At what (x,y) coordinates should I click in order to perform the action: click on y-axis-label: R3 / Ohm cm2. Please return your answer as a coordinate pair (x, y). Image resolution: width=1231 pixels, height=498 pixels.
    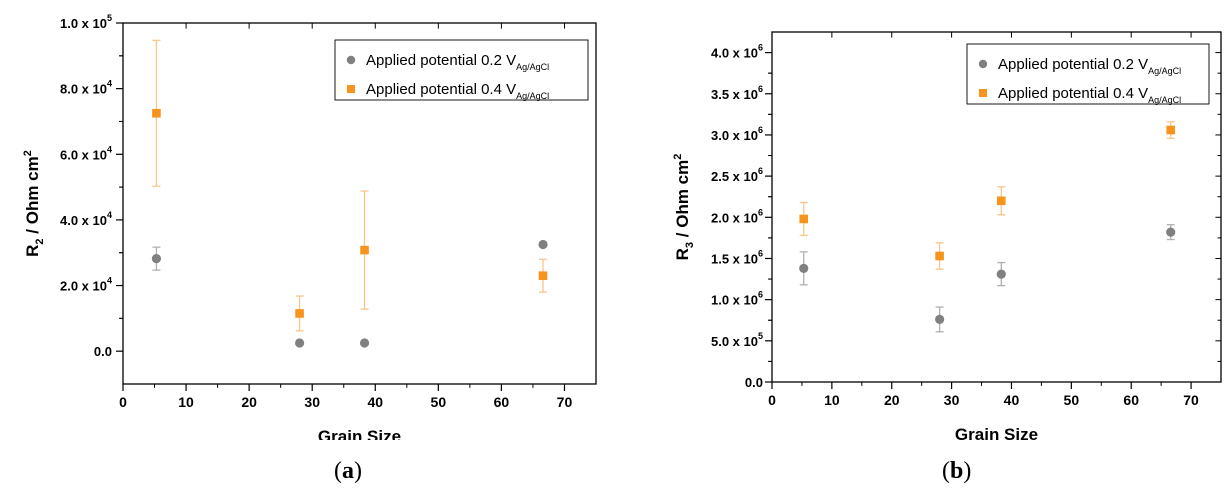
    Looking at the image, I should click on (684, 207).